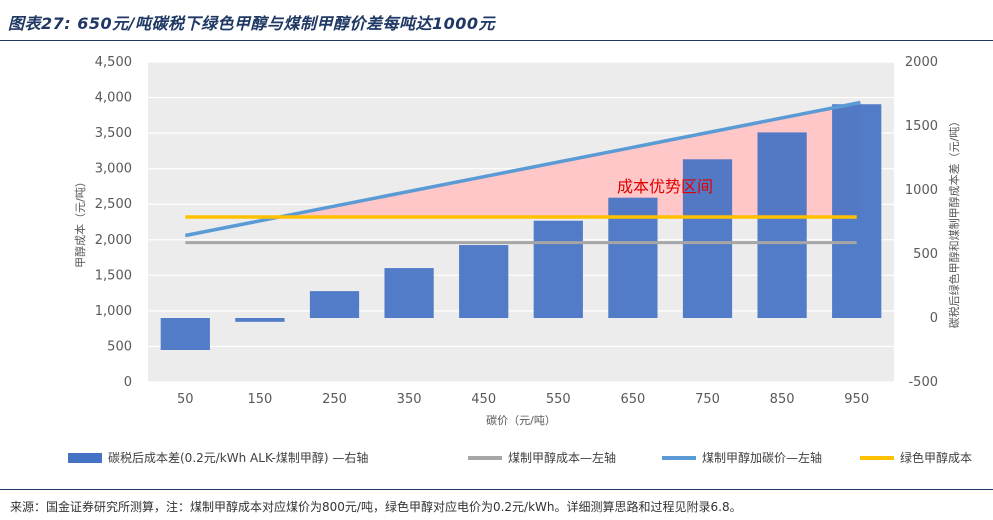 This screenshot has width=993, height=520. Describe the element at coordinates (856, 399) in the screenshot. I see `x-tick-label: 950` at that location.